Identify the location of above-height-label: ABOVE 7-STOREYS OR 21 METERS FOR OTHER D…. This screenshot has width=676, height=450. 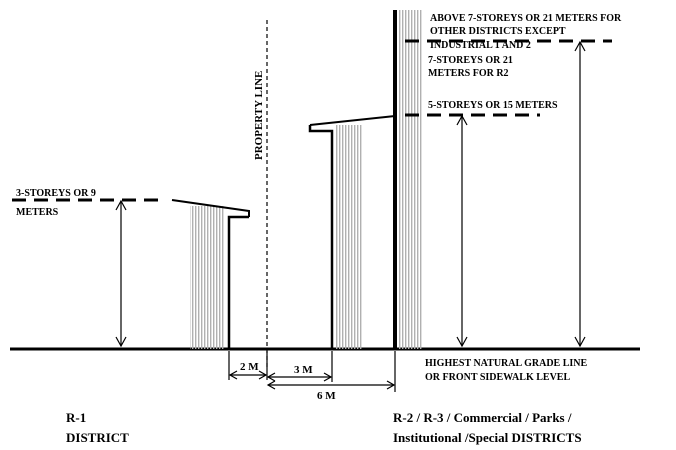
(527, 32).